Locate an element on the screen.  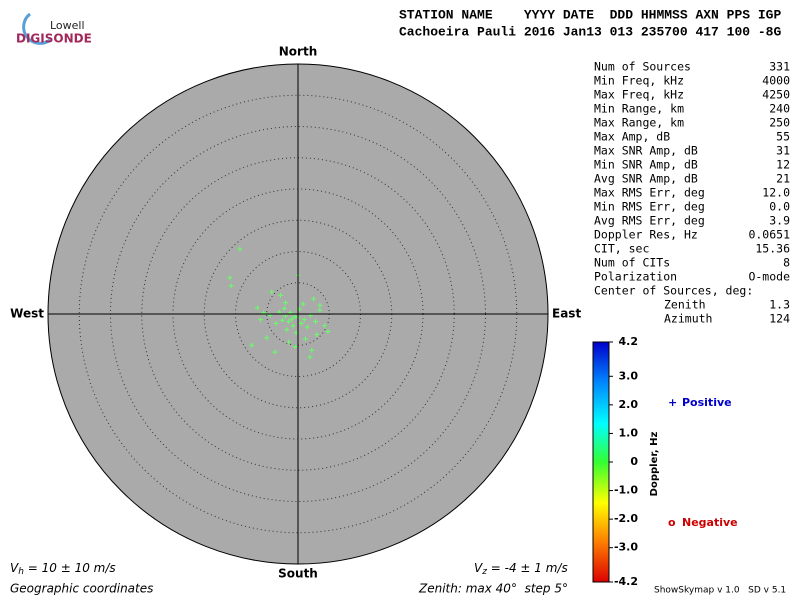
stat-label: Avg RMS Err, deg is located at coordinates (649, 221).